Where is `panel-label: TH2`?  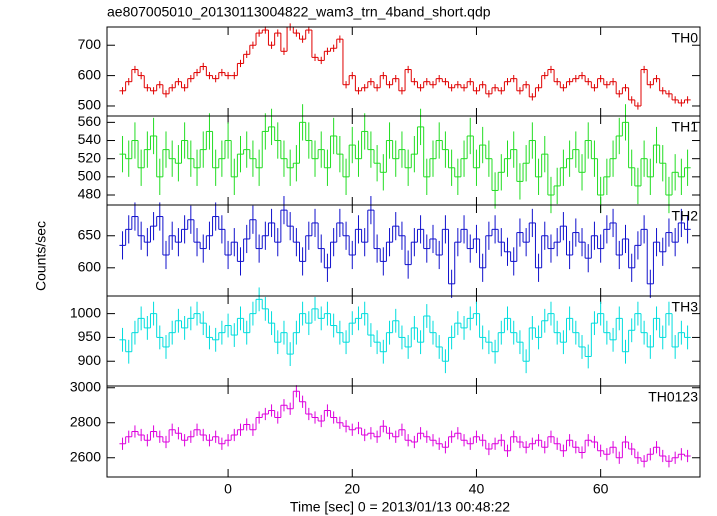 panel-label: TH2 is located at coordinates (685, 216).